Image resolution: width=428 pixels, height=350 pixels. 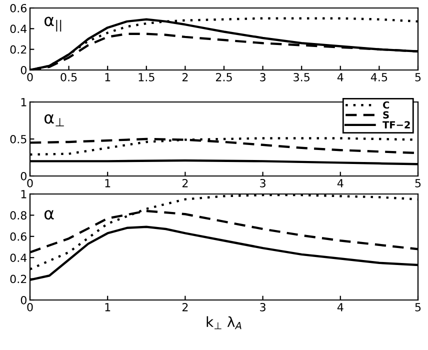 What do you see at coordinates (302, 77) in the screenshot?
I see `x-tick-label: 3.5` at bounding box center [302, 77].